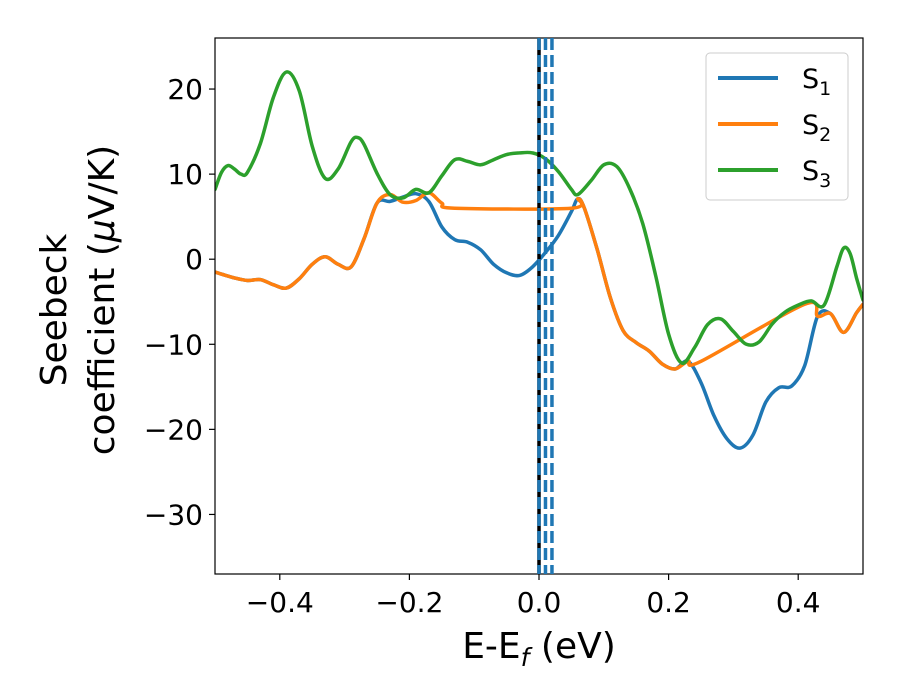 The height and width of the screenshot is (700, 900). I want to click on legend-entries: S1 S2 S3, so click(774, 128).